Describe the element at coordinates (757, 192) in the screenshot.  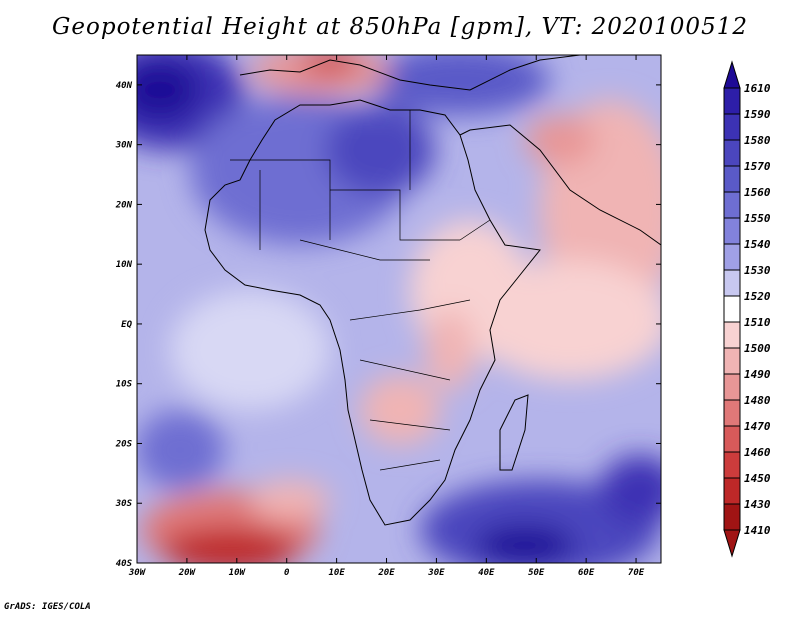
I see `colorbar-label: 1560` at that location.